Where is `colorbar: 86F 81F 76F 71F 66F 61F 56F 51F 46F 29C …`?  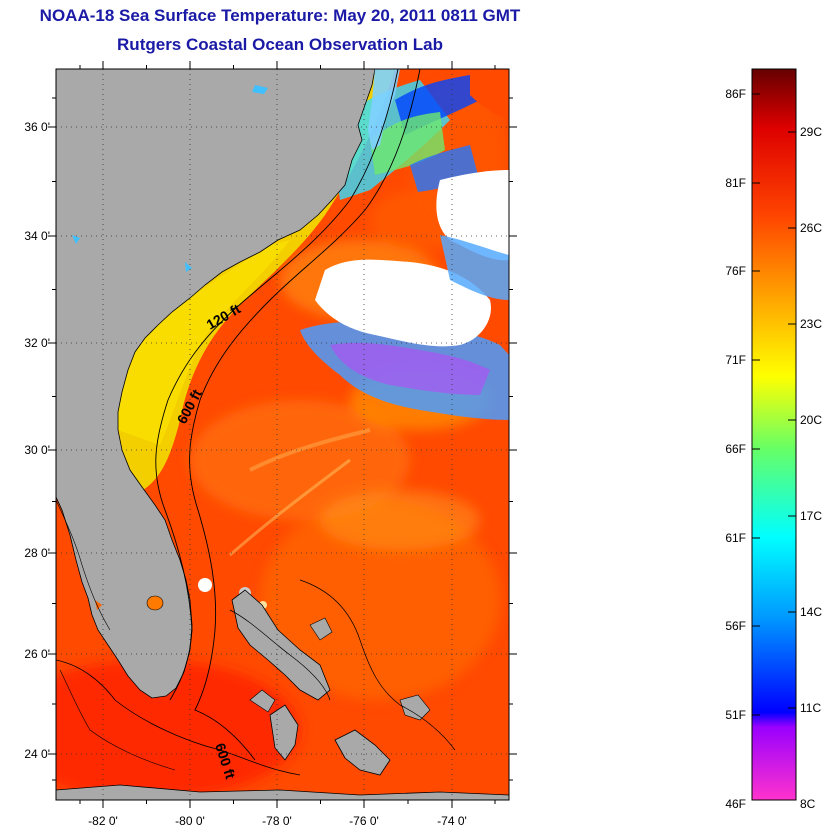
colorbar: 86F 81F 76F 71F 66F 61F 56F 51F 46F 29C … is located at coordinates (773, 439).